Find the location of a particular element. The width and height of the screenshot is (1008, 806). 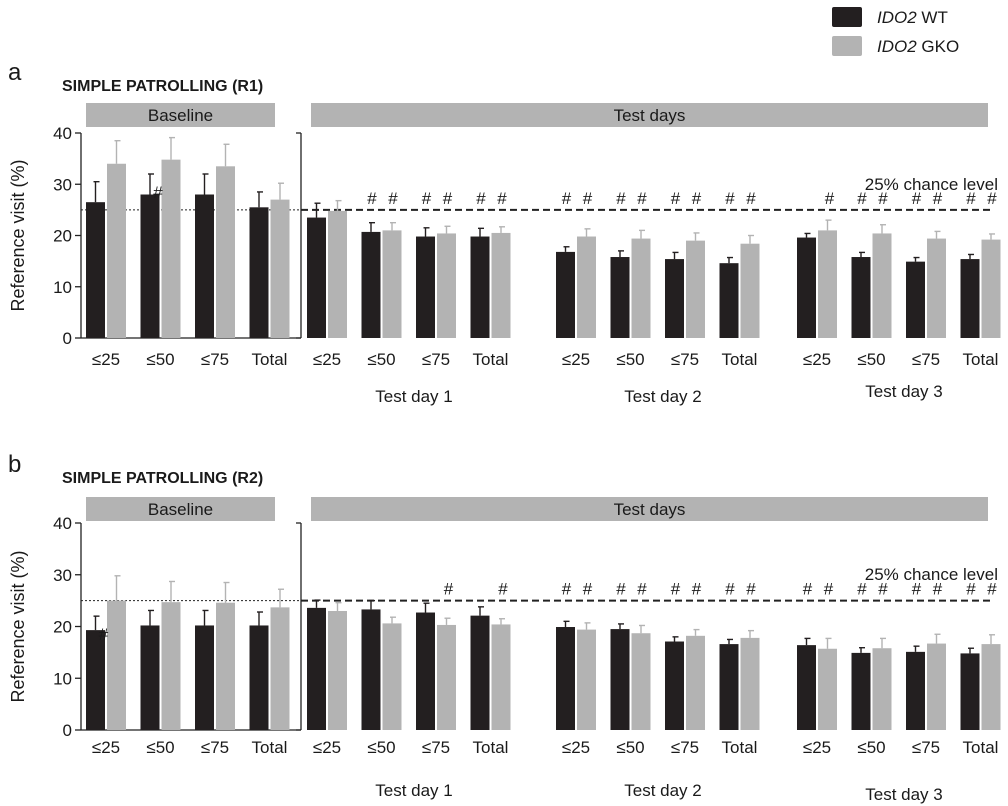

group-Test day 3: ≤25 # ≤50 # # ≤75 # # Total # # Test day 3 is located at coordinates (899, 295).